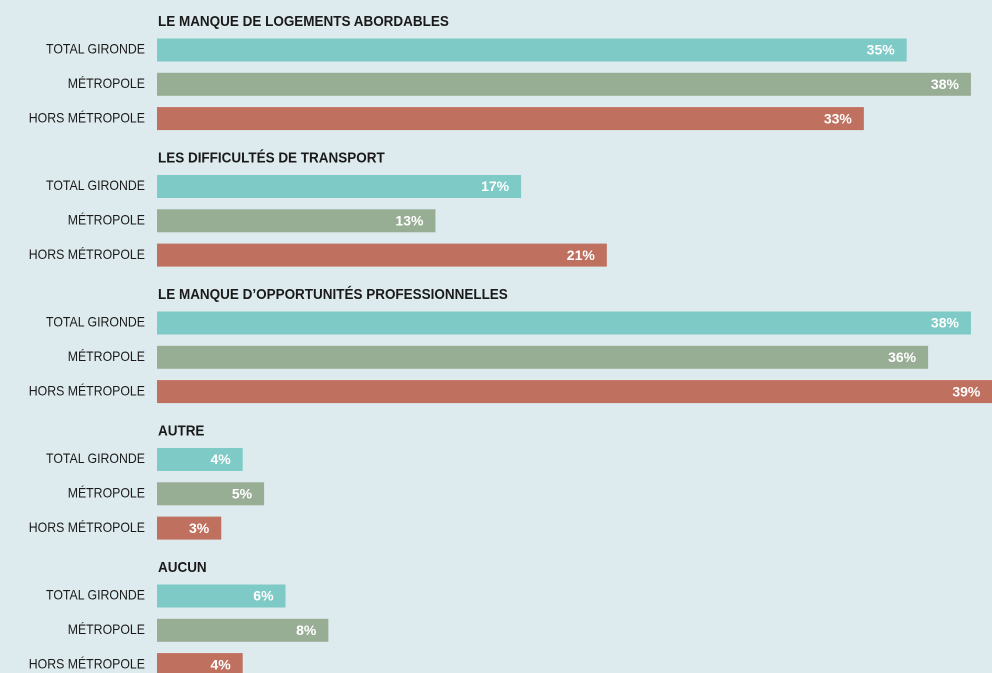 The width and height of the screenshot is (992, 673). What do you see at coordinates (242, 494) in the screenshot?
I see `value-label: 5%` at bounding box center [242, 494].